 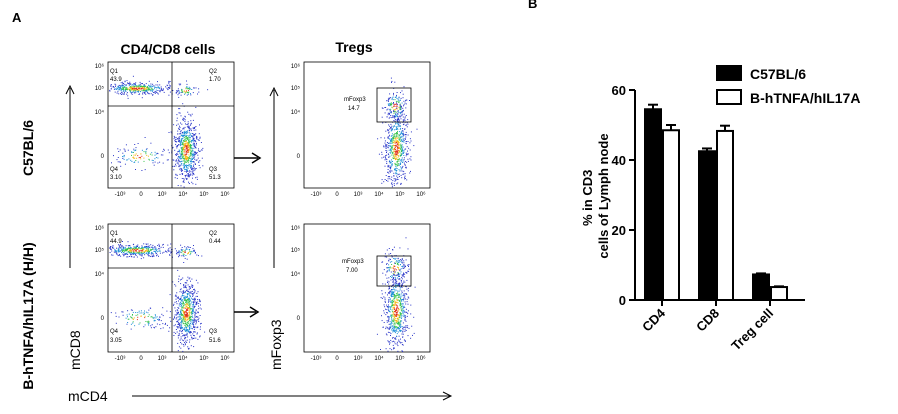 I want to click on x-axis-label-mcd4: mCD4, so click(x=88, y=396).